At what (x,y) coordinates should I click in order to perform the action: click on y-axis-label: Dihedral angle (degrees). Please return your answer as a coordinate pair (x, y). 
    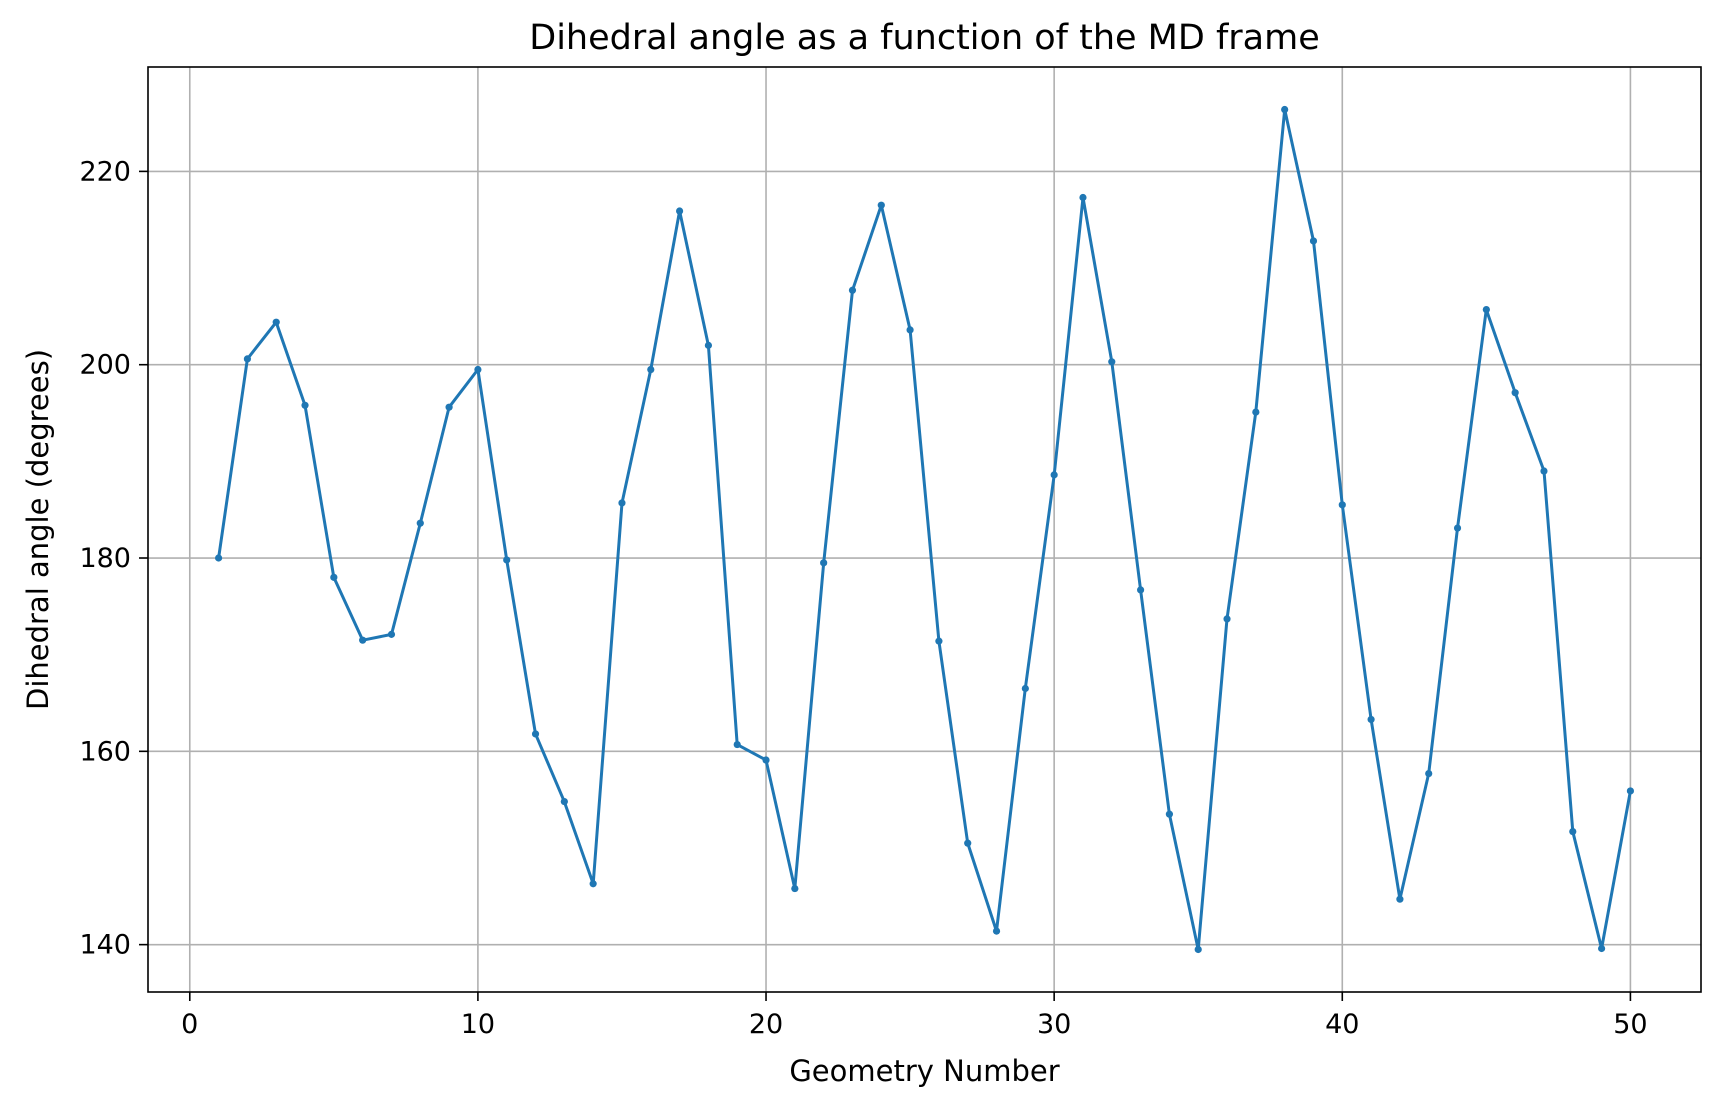
    Looking at the image, I should click on (38, 529).